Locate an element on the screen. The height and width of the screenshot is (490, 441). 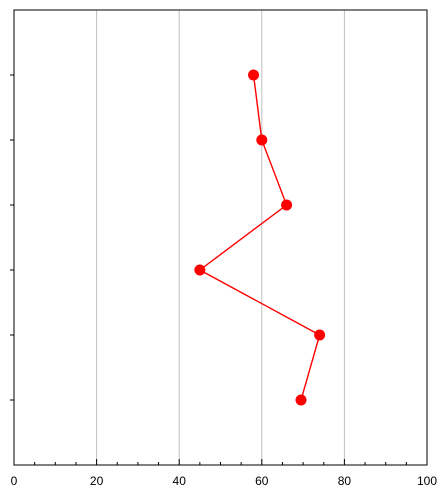
x-tick-label: 80 is located at coordinates (345, 481).